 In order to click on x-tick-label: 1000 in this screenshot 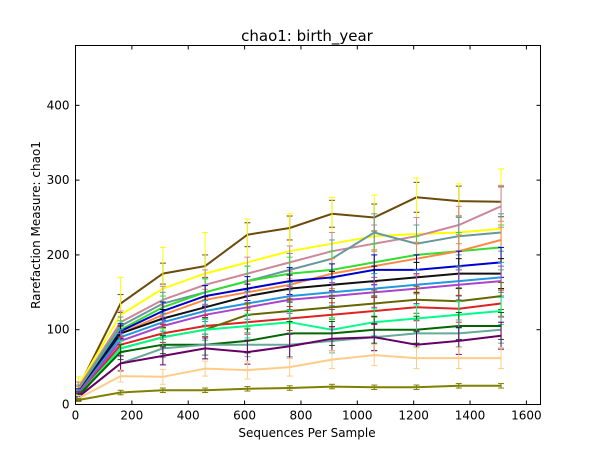, I will do `click(357, 416)`.